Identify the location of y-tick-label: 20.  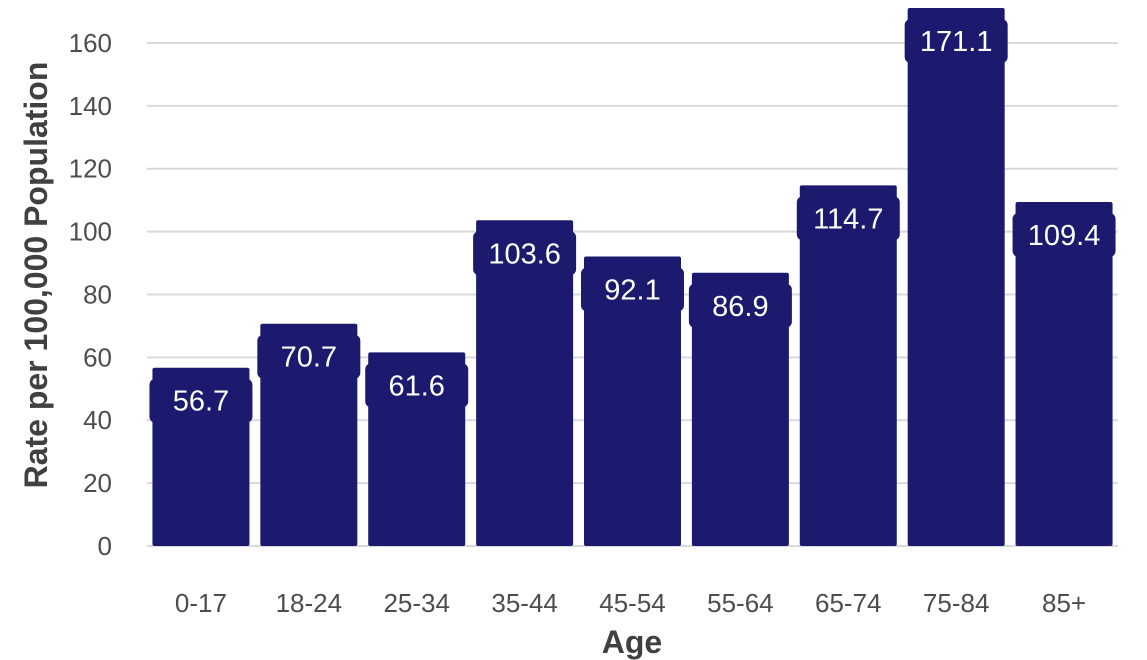
(97, 483).